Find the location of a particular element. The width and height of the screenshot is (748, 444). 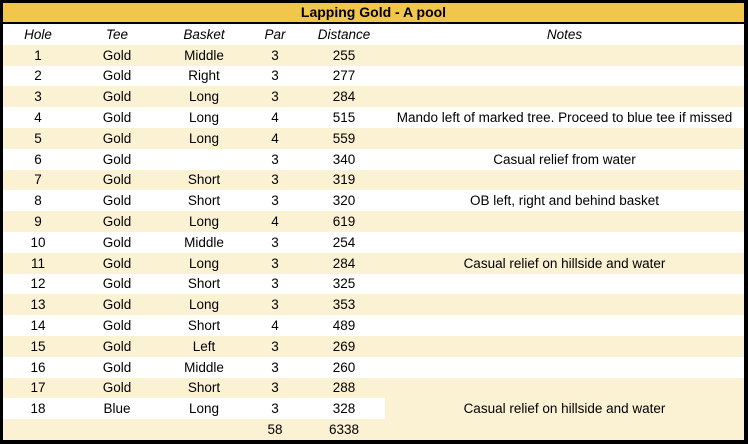

column-header-basket: Basket is located at coordinates (204, 34).